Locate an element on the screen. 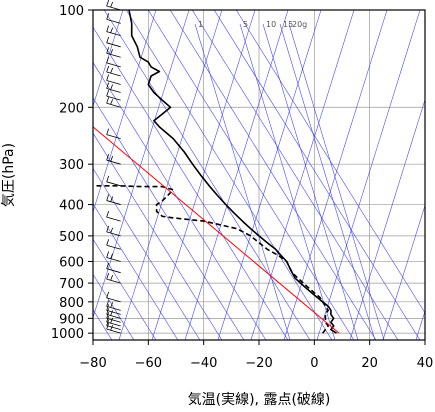 The height and width of the screenshot is (412, 435). y-tick-label: 600 is located at coordinates (71, 262).